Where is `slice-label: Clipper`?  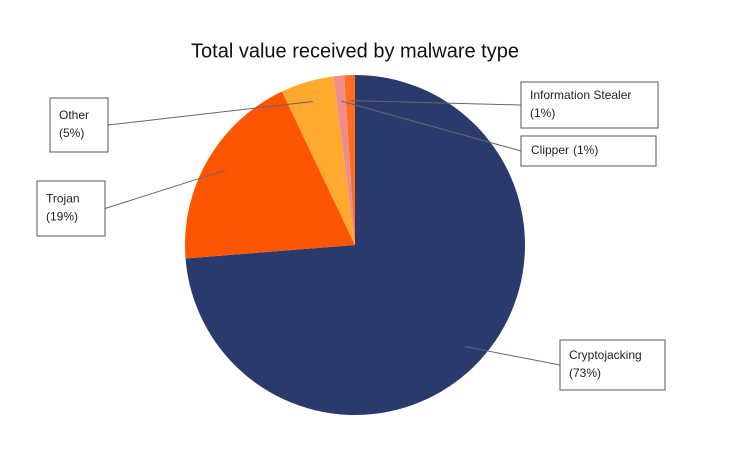
slice-label: Clipper is located at coordinates (550, 150).